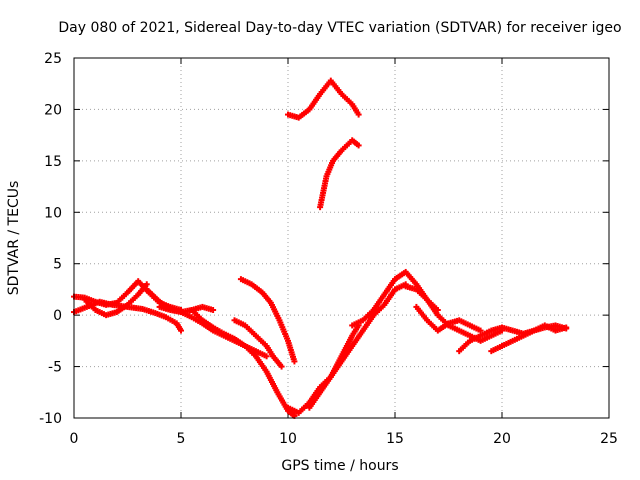  I want to click on x-tick-label: 15, so click(395, 439).